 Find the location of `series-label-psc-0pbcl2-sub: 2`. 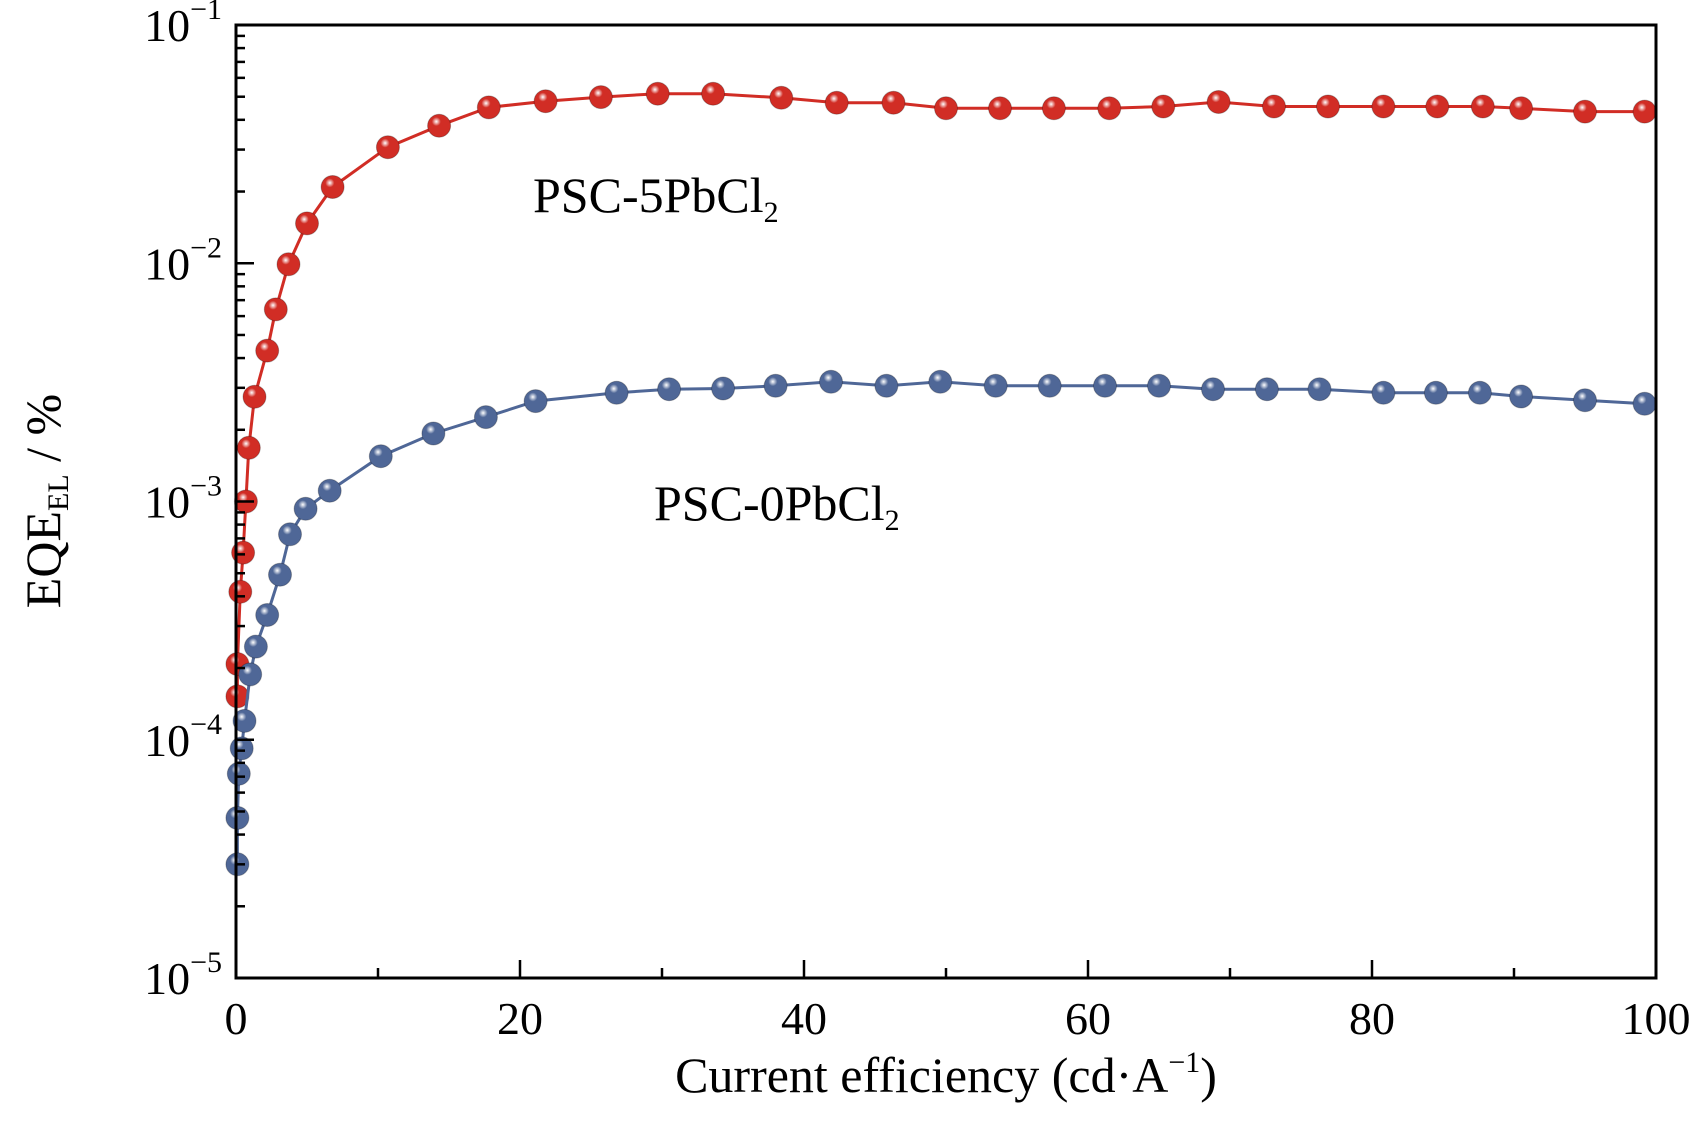

series-label-psc-0pbcl2-sub: 2 is located at coordinates (892, 520).